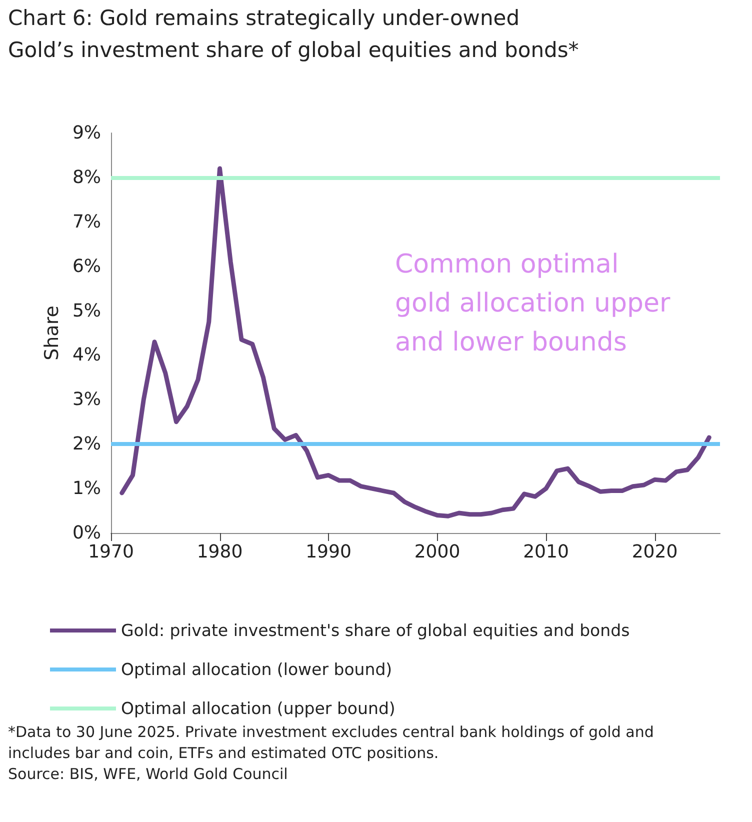  I want to click on y-tick-label: 9%, so click(86, 133).